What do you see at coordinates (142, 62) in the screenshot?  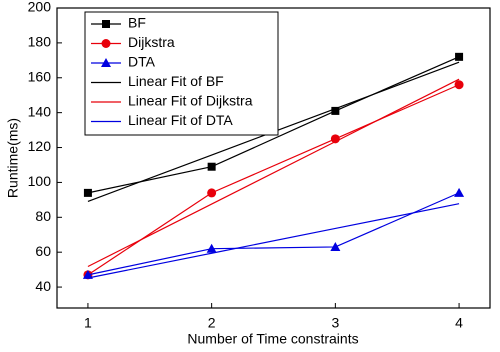 I see `legend-label: DTA` at bounding box center [142, 62].